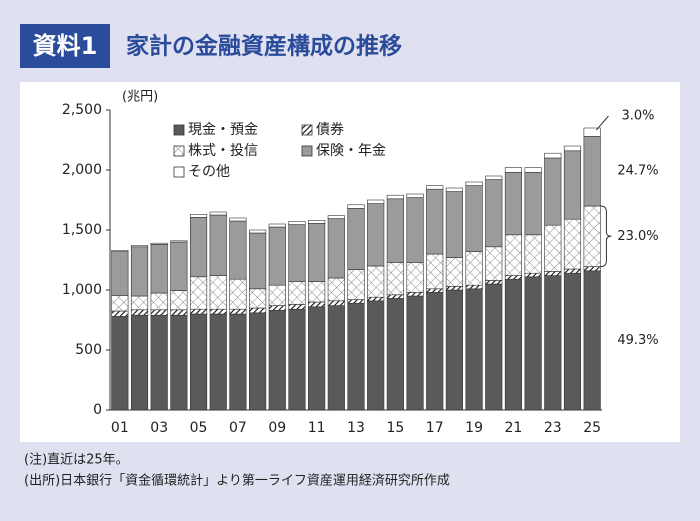  I want to click on x-tick-label: 21, so click(514, 428).